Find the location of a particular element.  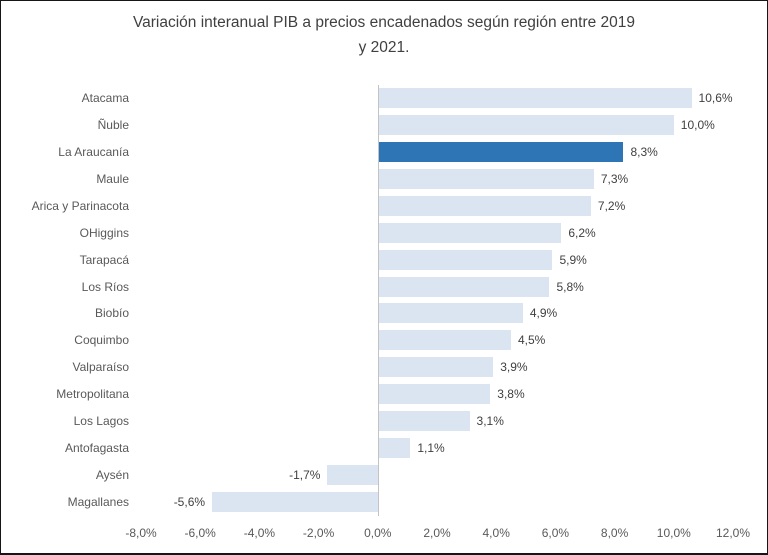

category-label: Maule is located at coordinates (112, 179).